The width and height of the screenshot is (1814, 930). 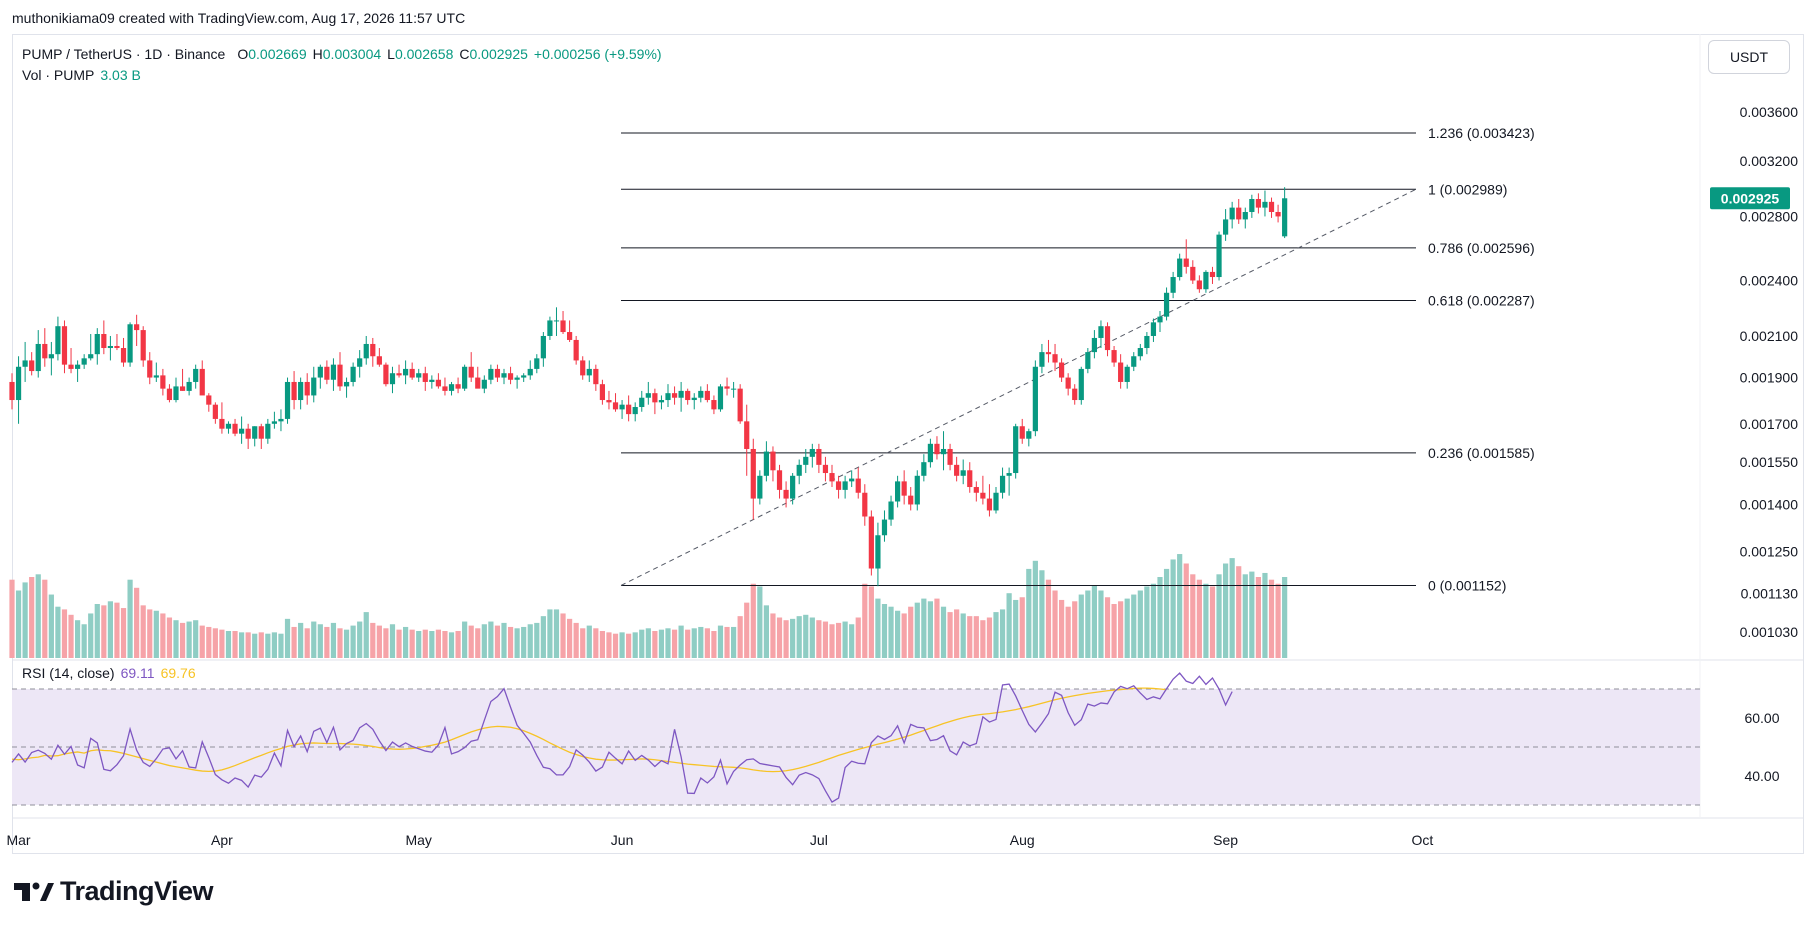 I want to click on rsi-ma-value: 69.76, so click(x=178, y=673).